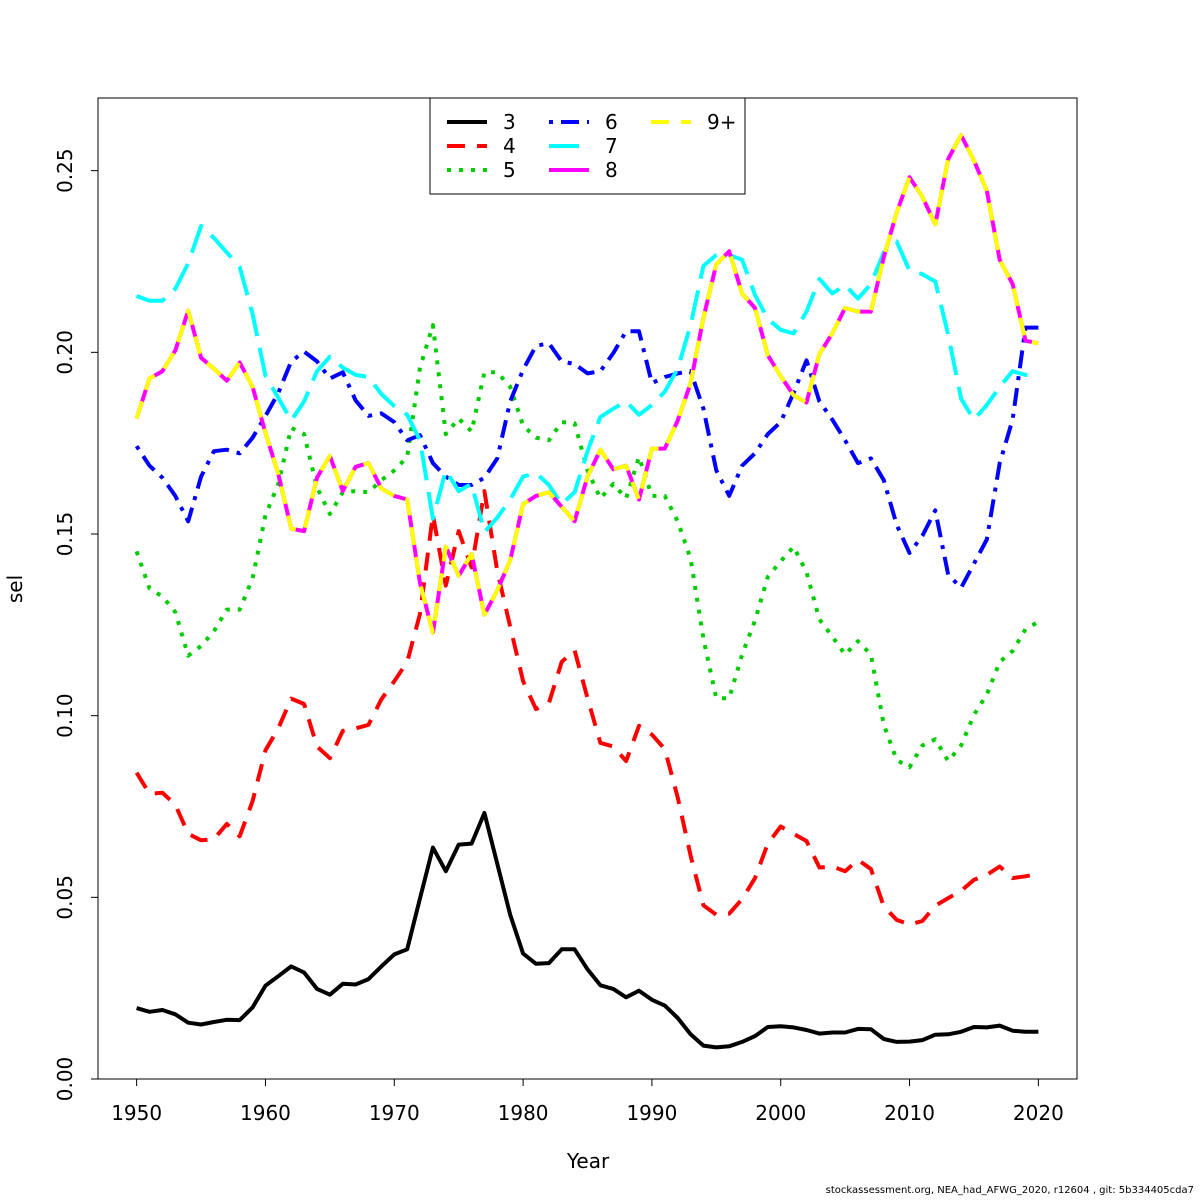 The height and width of the screenshot is (1200, 1200). What do you see at coordinates (611, 146) in the screenshot?
I see `legend-label: 7` at bounding box center [611, 146].